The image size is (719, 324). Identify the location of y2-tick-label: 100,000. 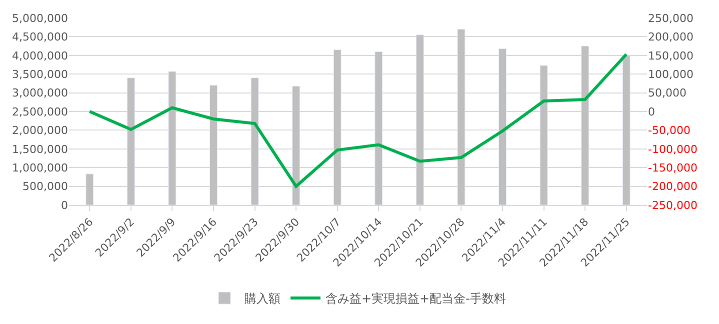
(671, 74).